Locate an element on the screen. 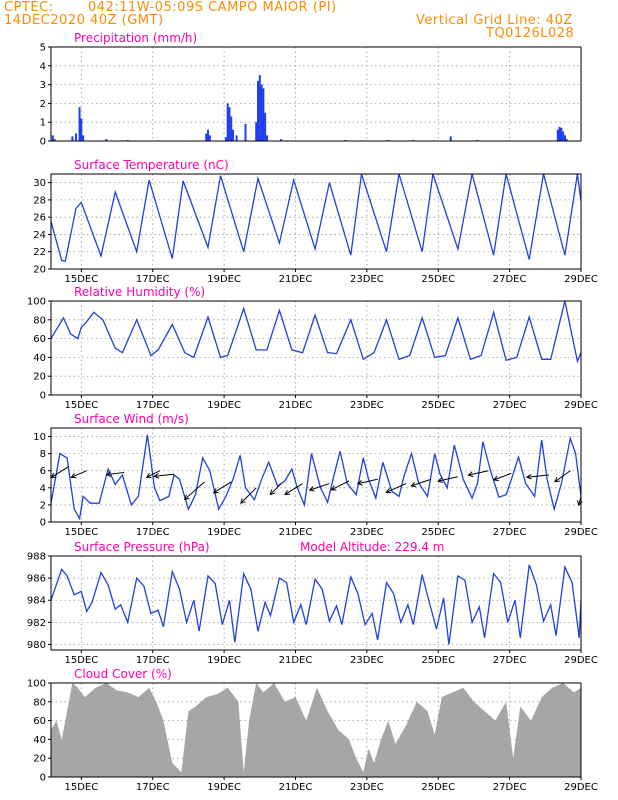 Image resolution: width=618 pixels, height=800 pixels. cloud-xtick-label: 29DEC is located at coordinates (581, 787).